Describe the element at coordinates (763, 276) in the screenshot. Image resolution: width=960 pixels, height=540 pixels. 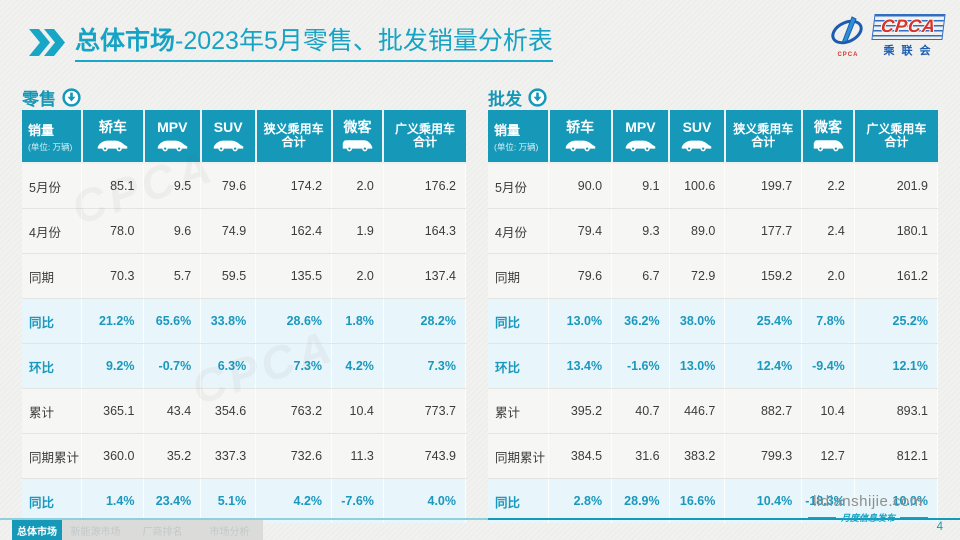
I see `cell-value: 159.2` at that location.